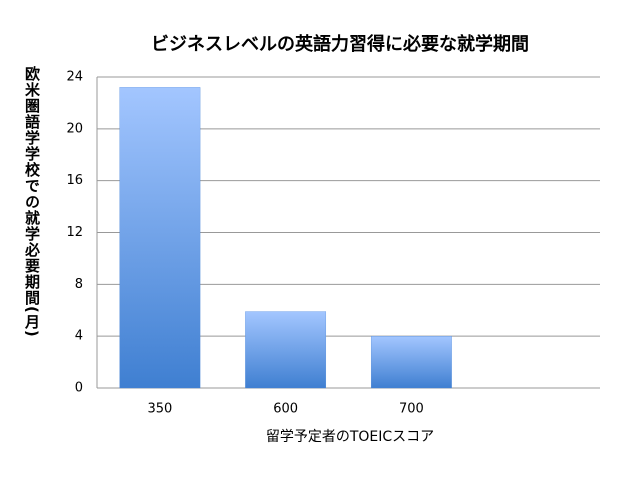  Describe the element at coordinates (79, 336) in the screenshot. I see `y-tick-label: 4` at that location.